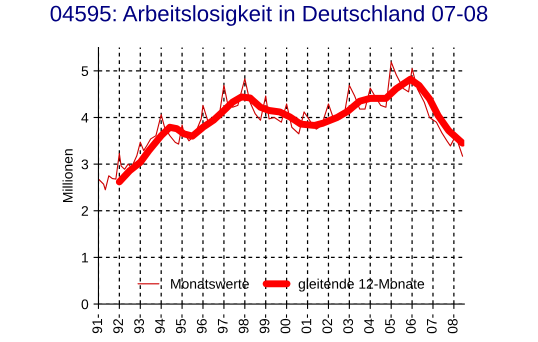  I want to click on x-tick-label: 98-, so click(243, 324).